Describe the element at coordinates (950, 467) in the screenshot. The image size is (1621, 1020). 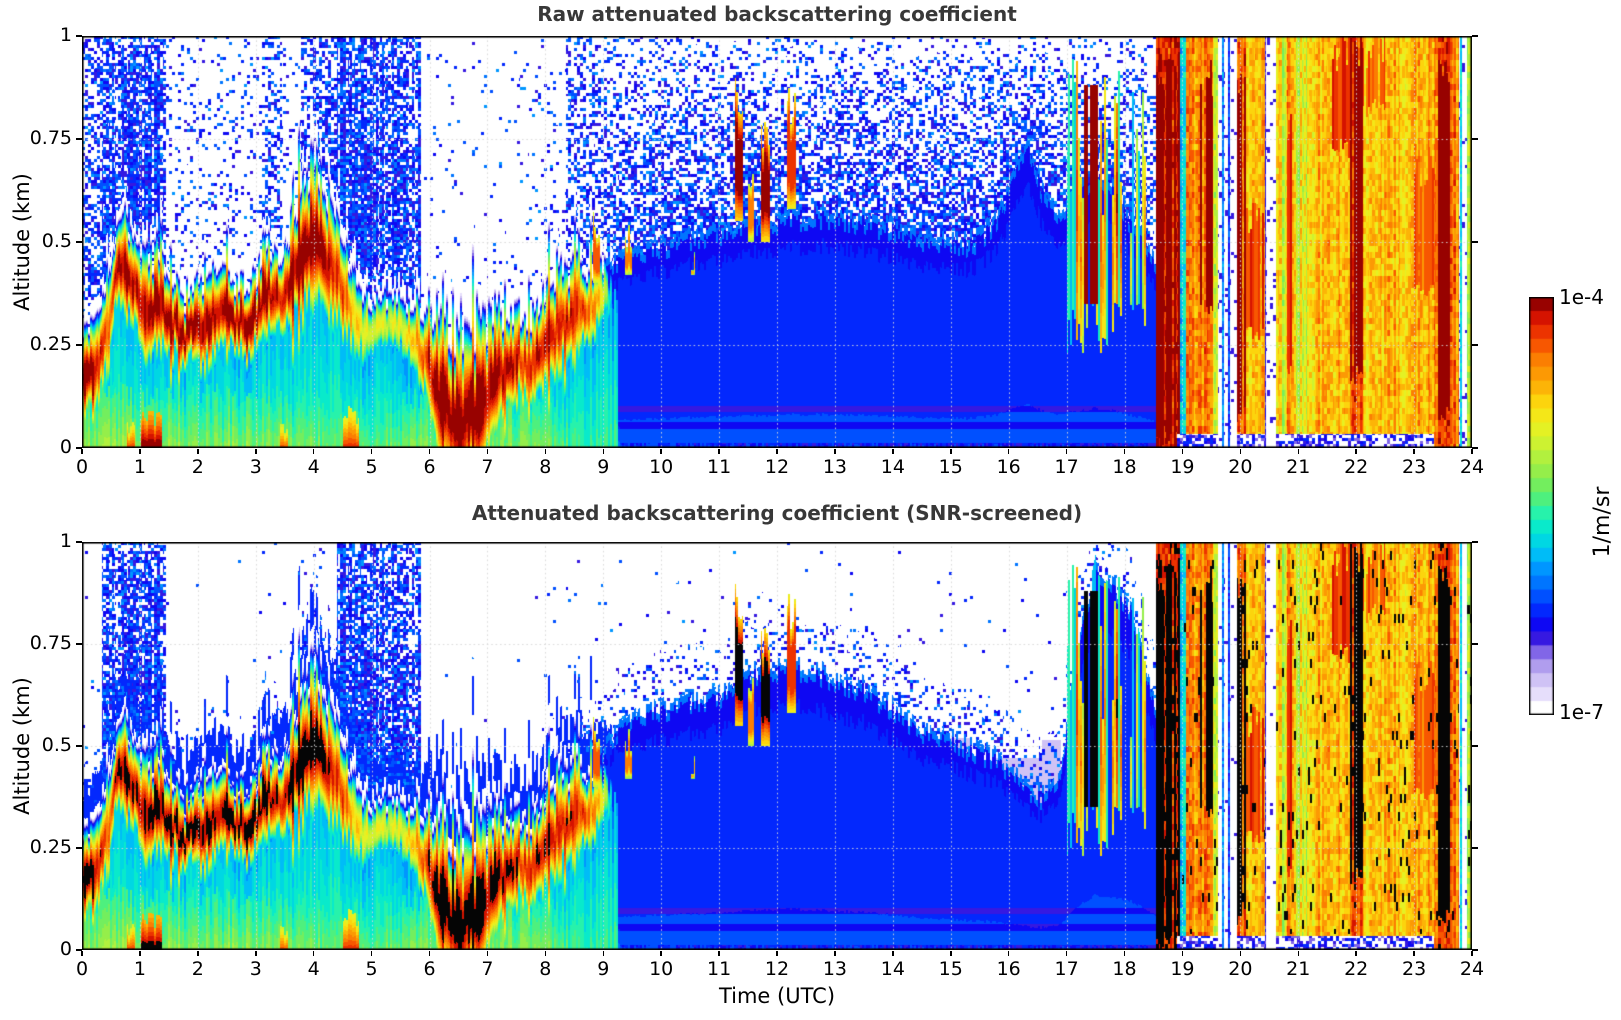
I see `x-tick-label: 15` at that location.